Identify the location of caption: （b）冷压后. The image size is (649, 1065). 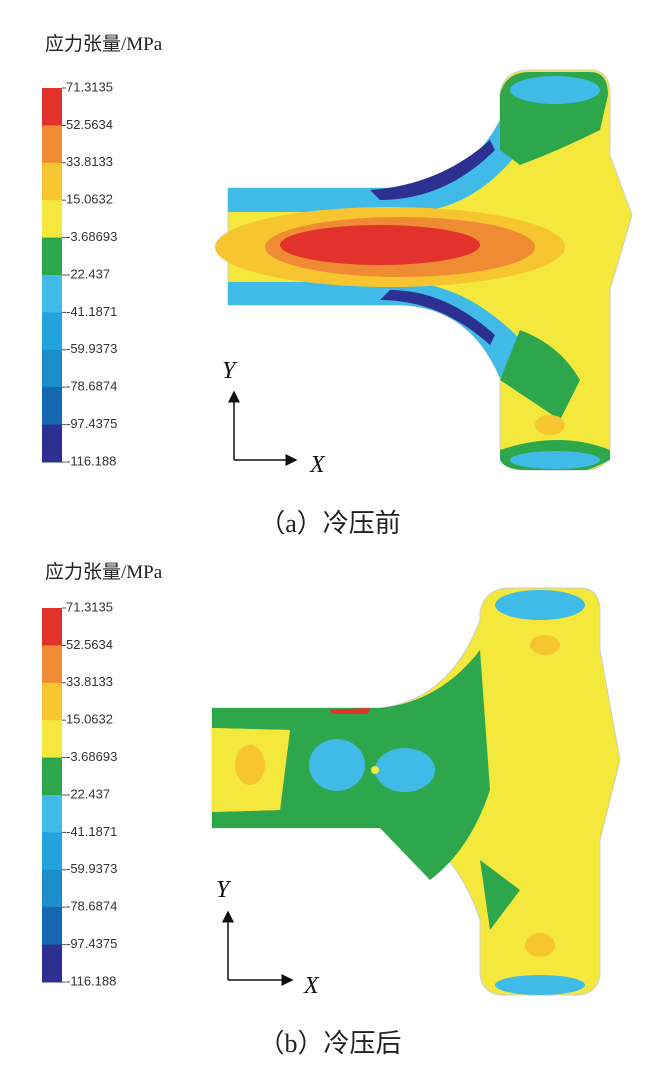
(329, 1043).